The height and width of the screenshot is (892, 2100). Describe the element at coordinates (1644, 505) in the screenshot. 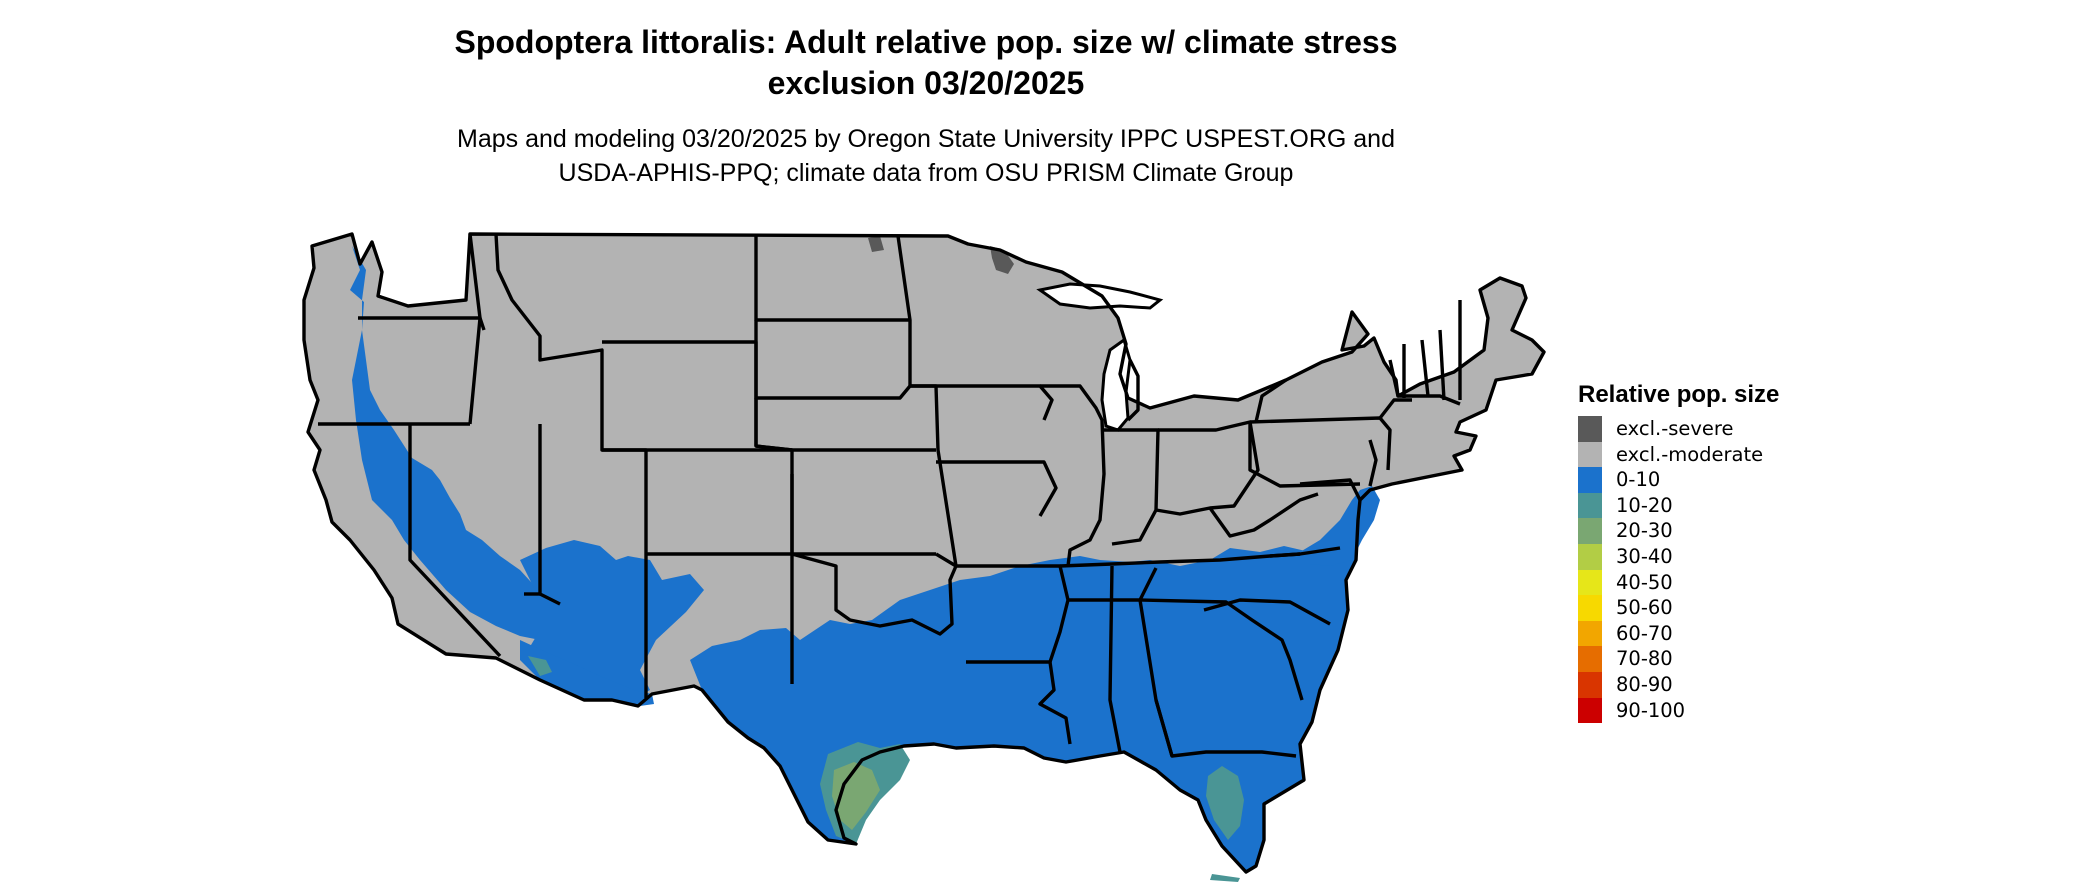

I see `legend-label: 10-20` at that location.